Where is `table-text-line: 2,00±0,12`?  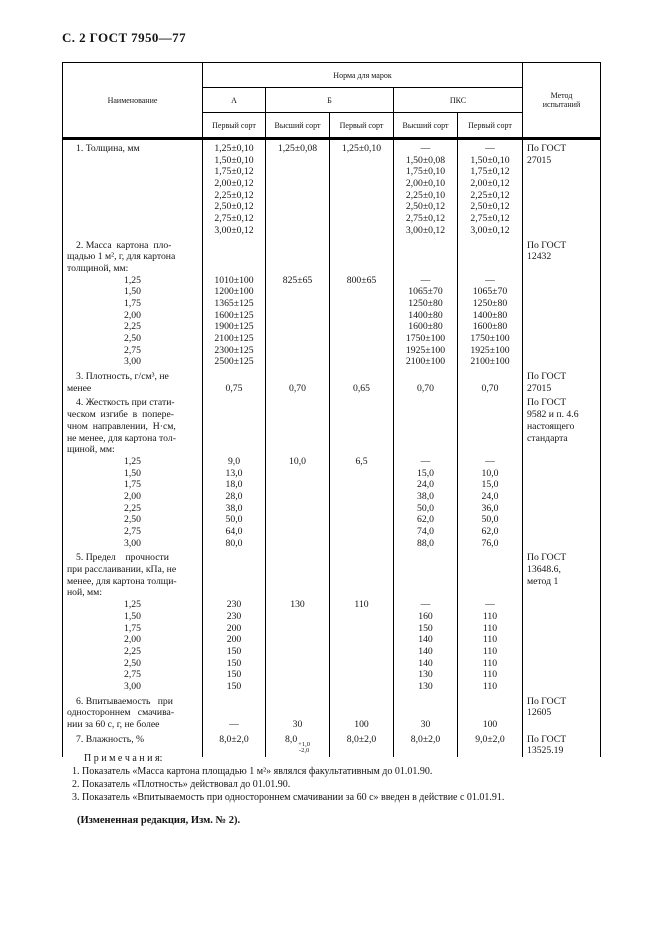 table-text-line: 2,00±0,12 is located at coordinates (234, 184).